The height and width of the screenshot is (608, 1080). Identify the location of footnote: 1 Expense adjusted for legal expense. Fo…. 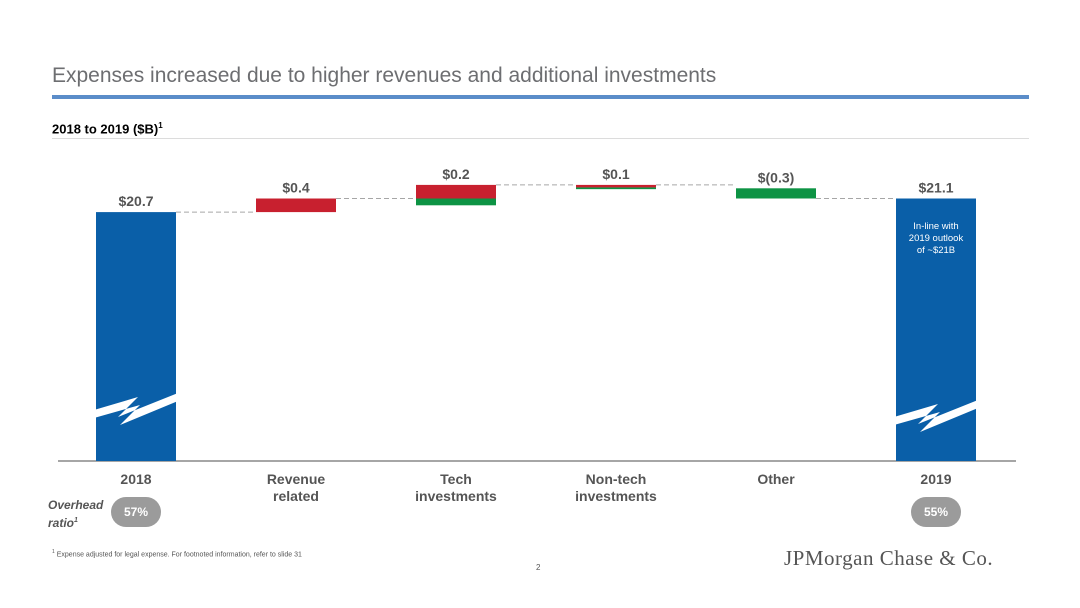
(177, 553).